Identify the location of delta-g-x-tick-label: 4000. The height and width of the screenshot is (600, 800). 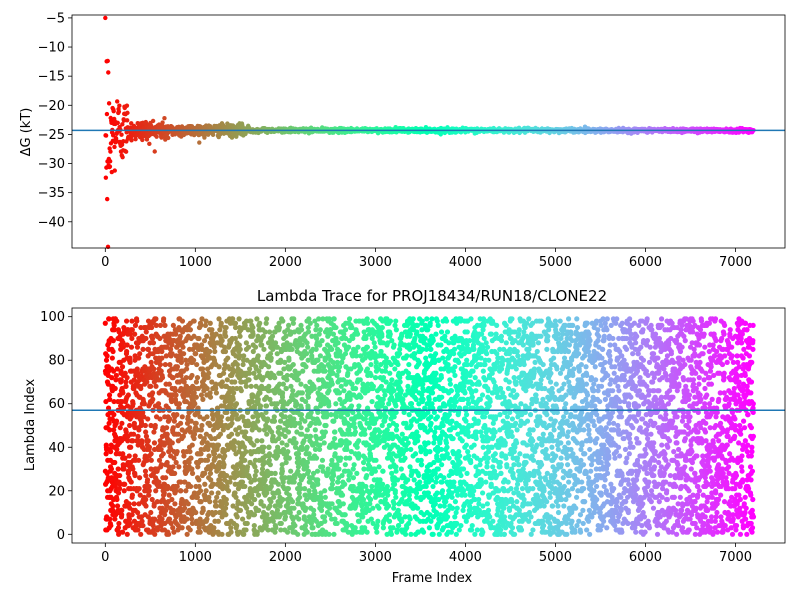
(465, 262).